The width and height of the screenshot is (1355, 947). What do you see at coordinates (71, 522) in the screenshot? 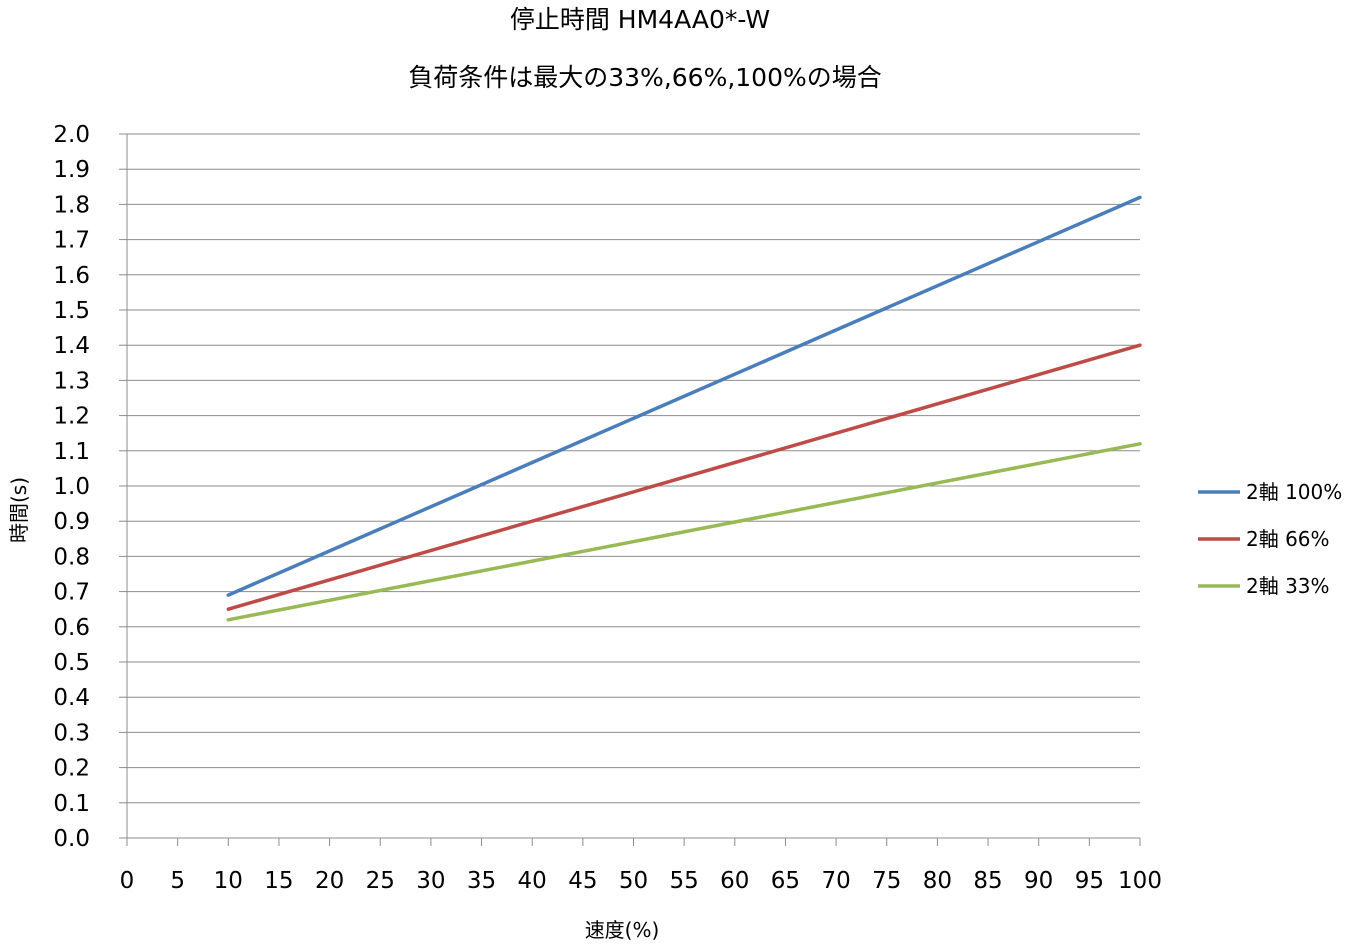
I see `y-tick-label: 0.9` at bounding box center [71, 522].